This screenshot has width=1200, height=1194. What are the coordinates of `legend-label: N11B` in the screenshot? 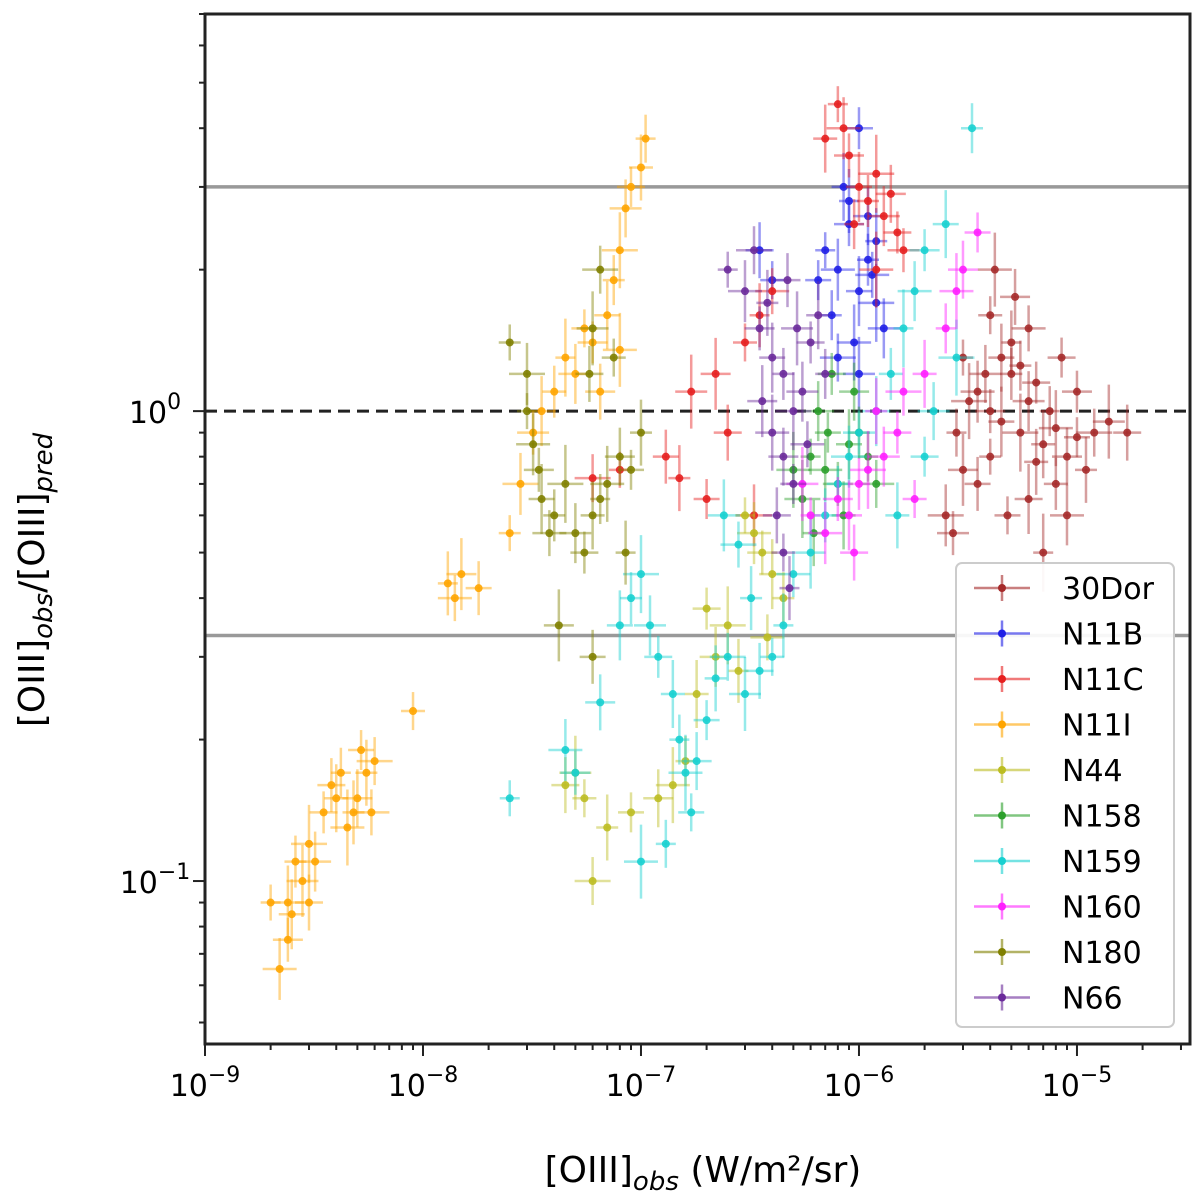 It's located at (1102, 635).